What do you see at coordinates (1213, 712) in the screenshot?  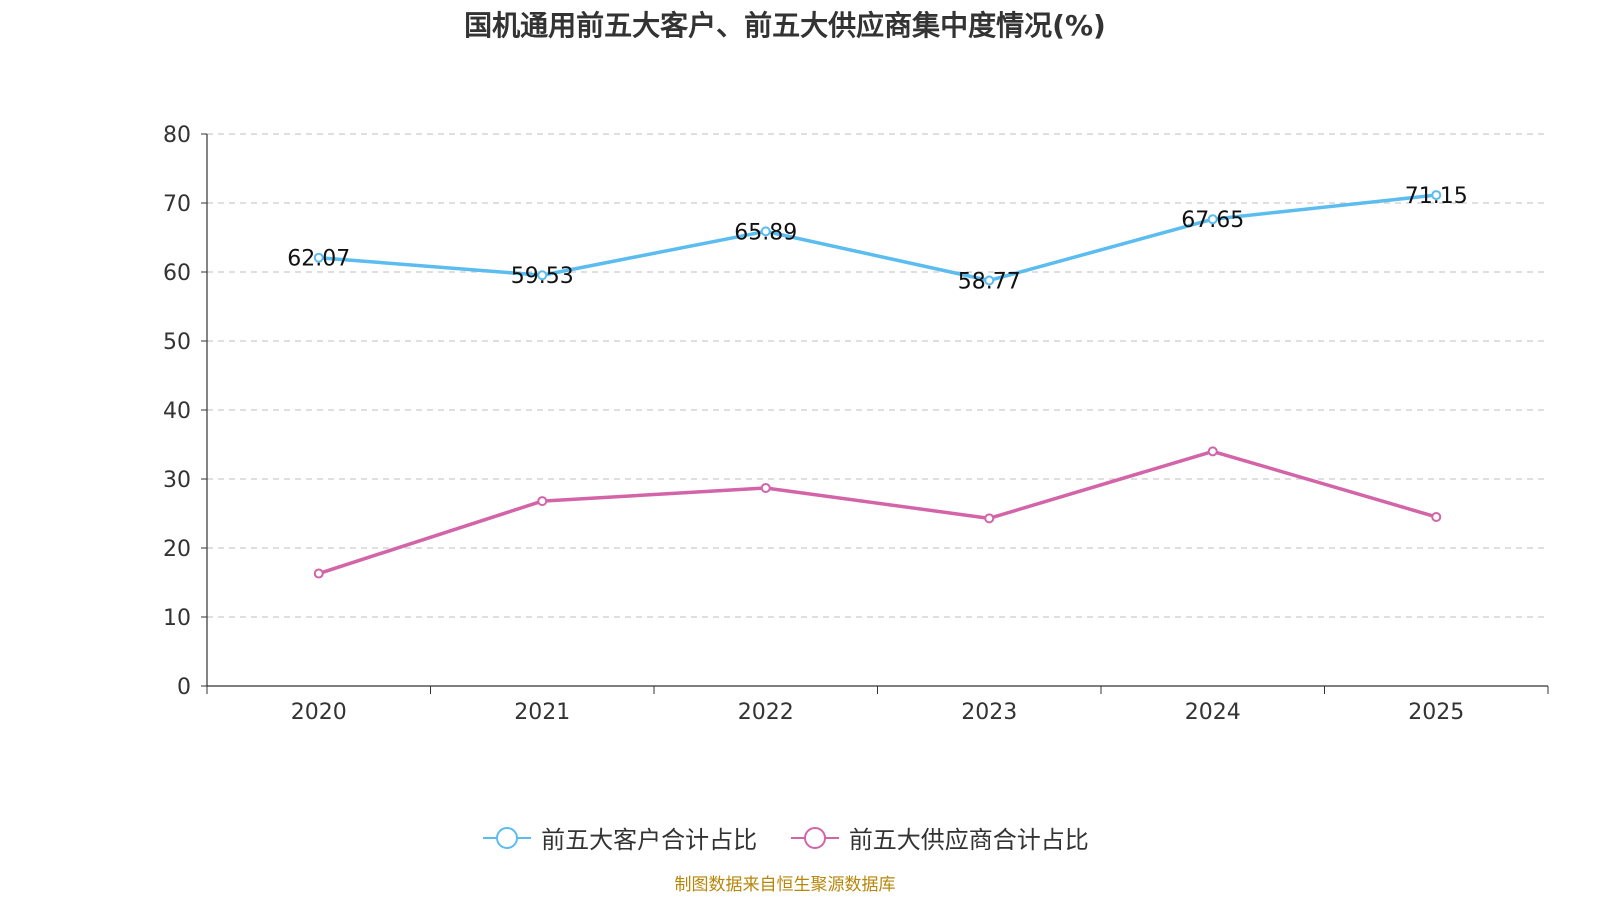 I see `x-tick-label: 2024` at bounding box center [1213, 712].